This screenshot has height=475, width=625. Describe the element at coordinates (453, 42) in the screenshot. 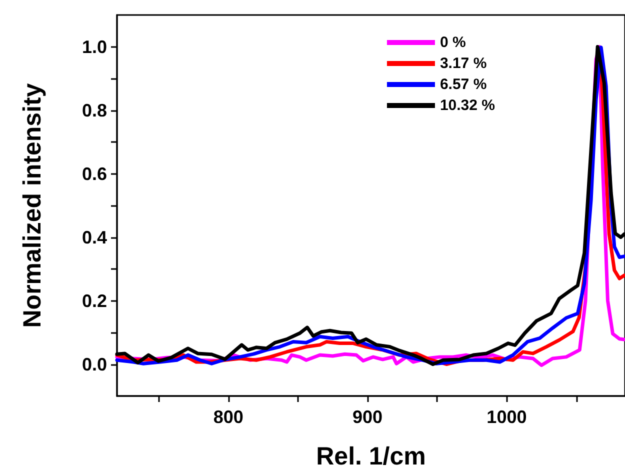

I see `legend-label: 0 %` at that location.